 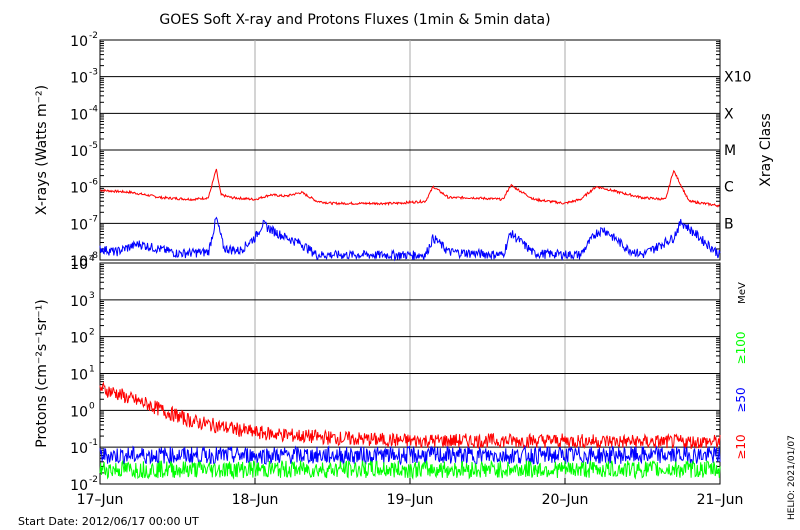 What do you see at coordinates (741, 399) in the screenshot?
I see `energy-channel-label: ≥50` at bounding box center [741, 399].